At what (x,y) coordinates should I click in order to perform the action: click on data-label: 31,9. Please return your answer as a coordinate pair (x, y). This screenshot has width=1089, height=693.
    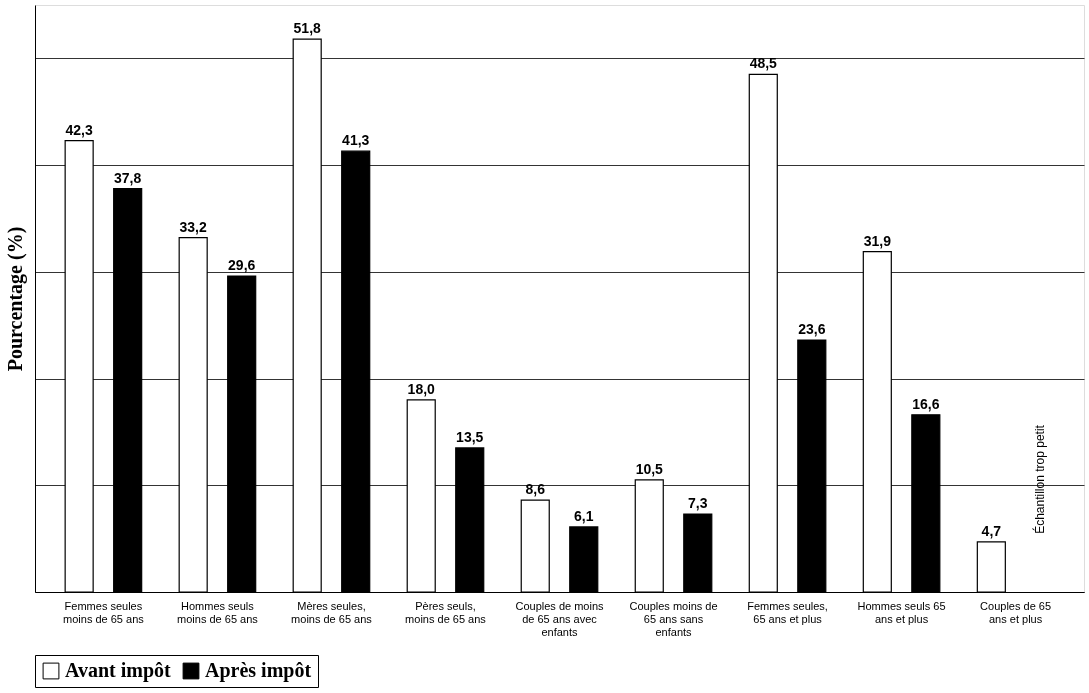
    Looking at the image, I should click on (877, 240).